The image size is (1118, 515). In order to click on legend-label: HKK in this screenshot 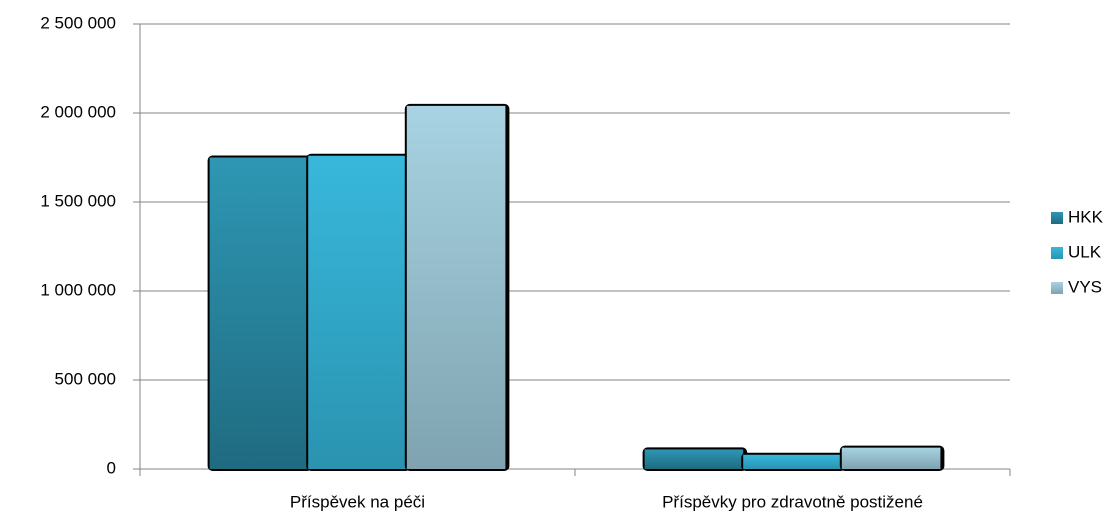, I will do `click(1086, 216)`.